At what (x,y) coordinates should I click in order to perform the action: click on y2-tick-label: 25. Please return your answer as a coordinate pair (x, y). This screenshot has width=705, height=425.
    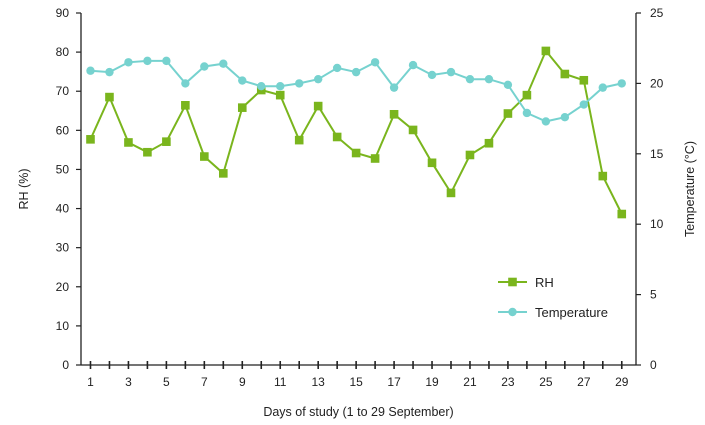
    Looking at the image, I should click on (657, 13).